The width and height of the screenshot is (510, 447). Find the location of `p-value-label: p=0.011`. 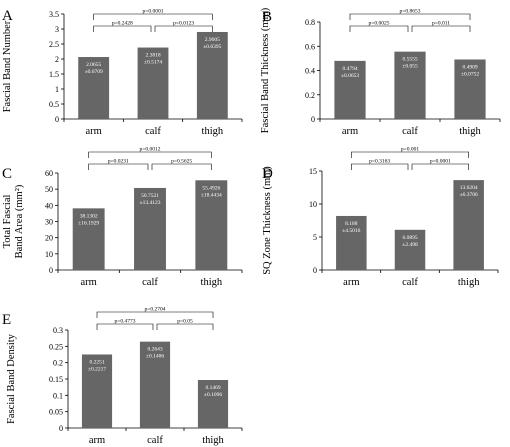

p-value-label: p=0.011 is located at coordinates (441, 24).